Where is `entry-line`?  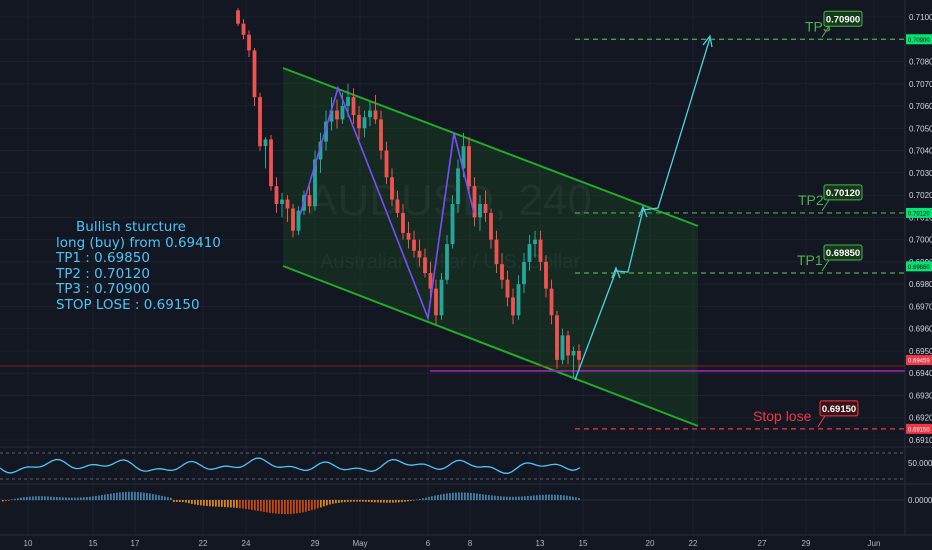
entry-line is located at coordinates (452, 368).